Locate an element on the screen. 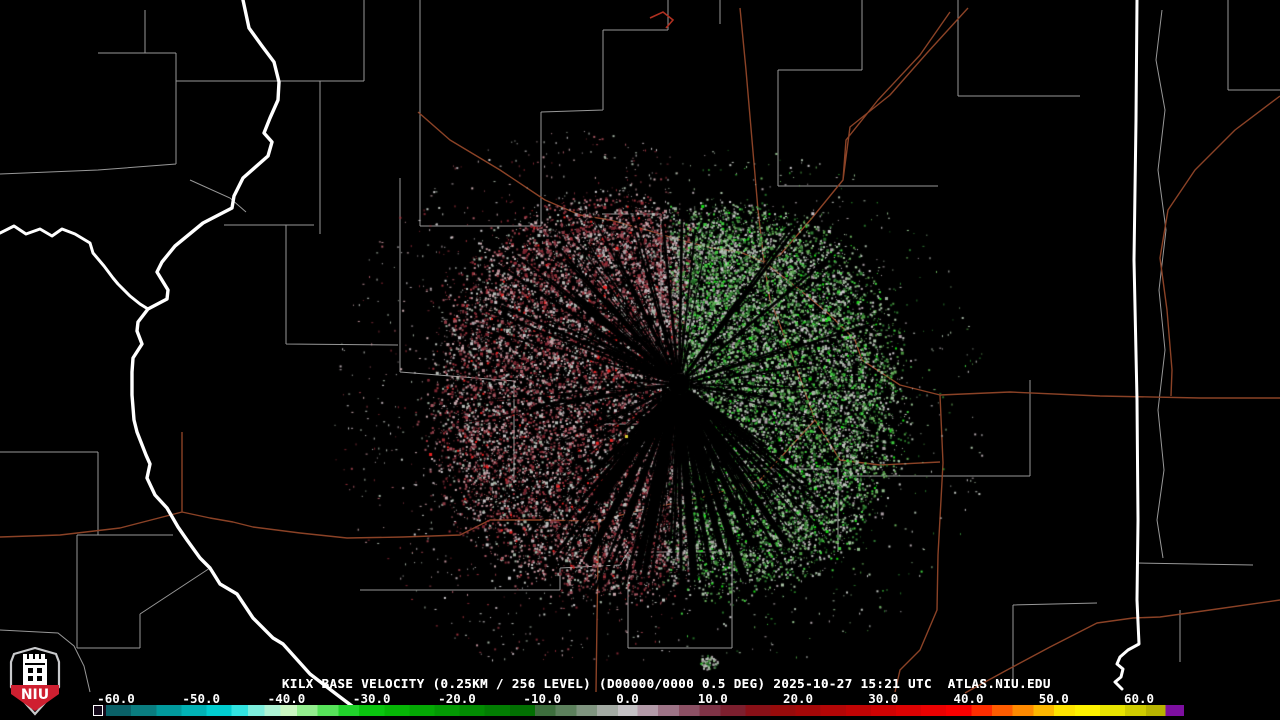  niu-red-band is located at coordinates (35, 698).